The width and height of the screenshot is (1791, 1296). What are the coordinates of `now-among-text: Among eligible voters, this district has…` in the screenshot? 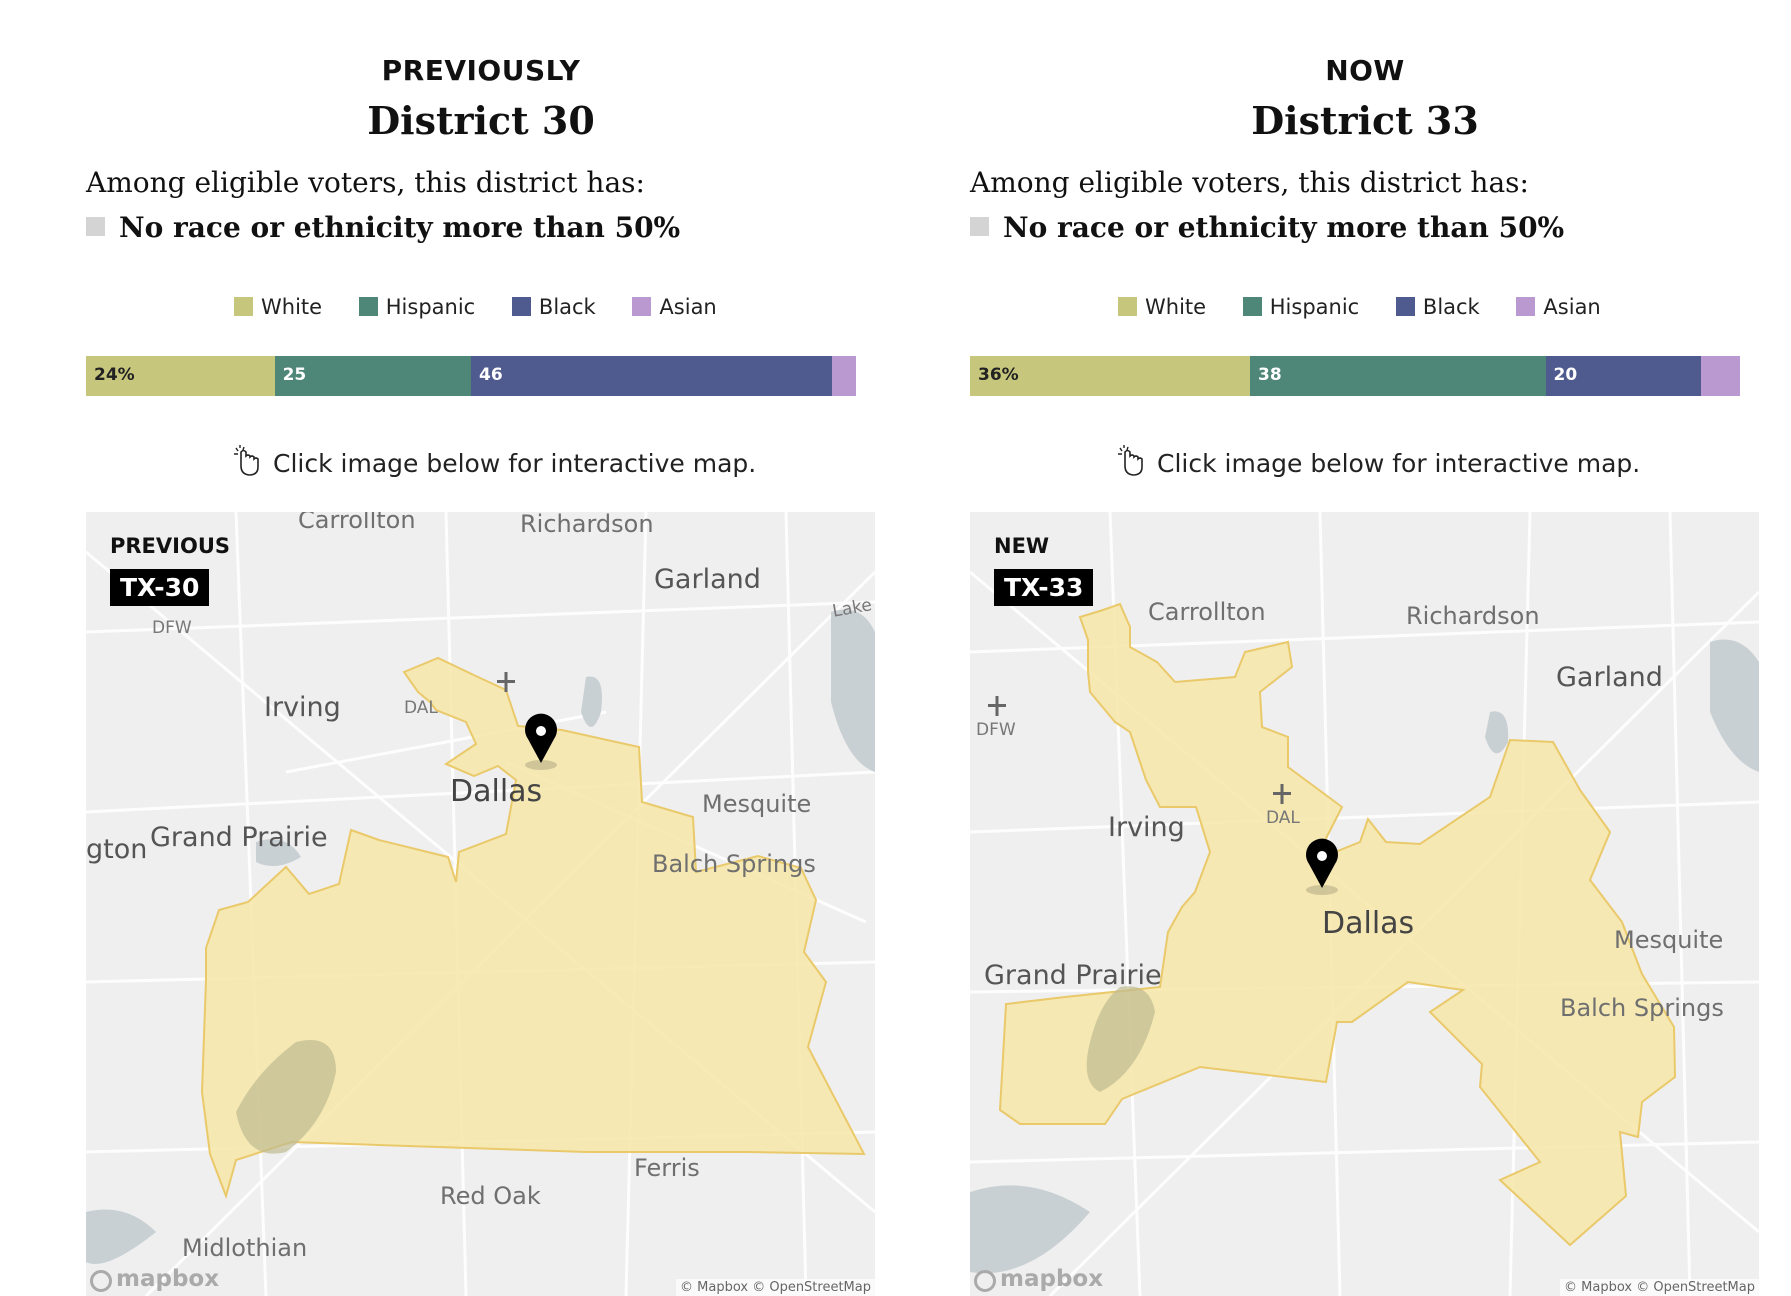 It's located at (1249, 182).